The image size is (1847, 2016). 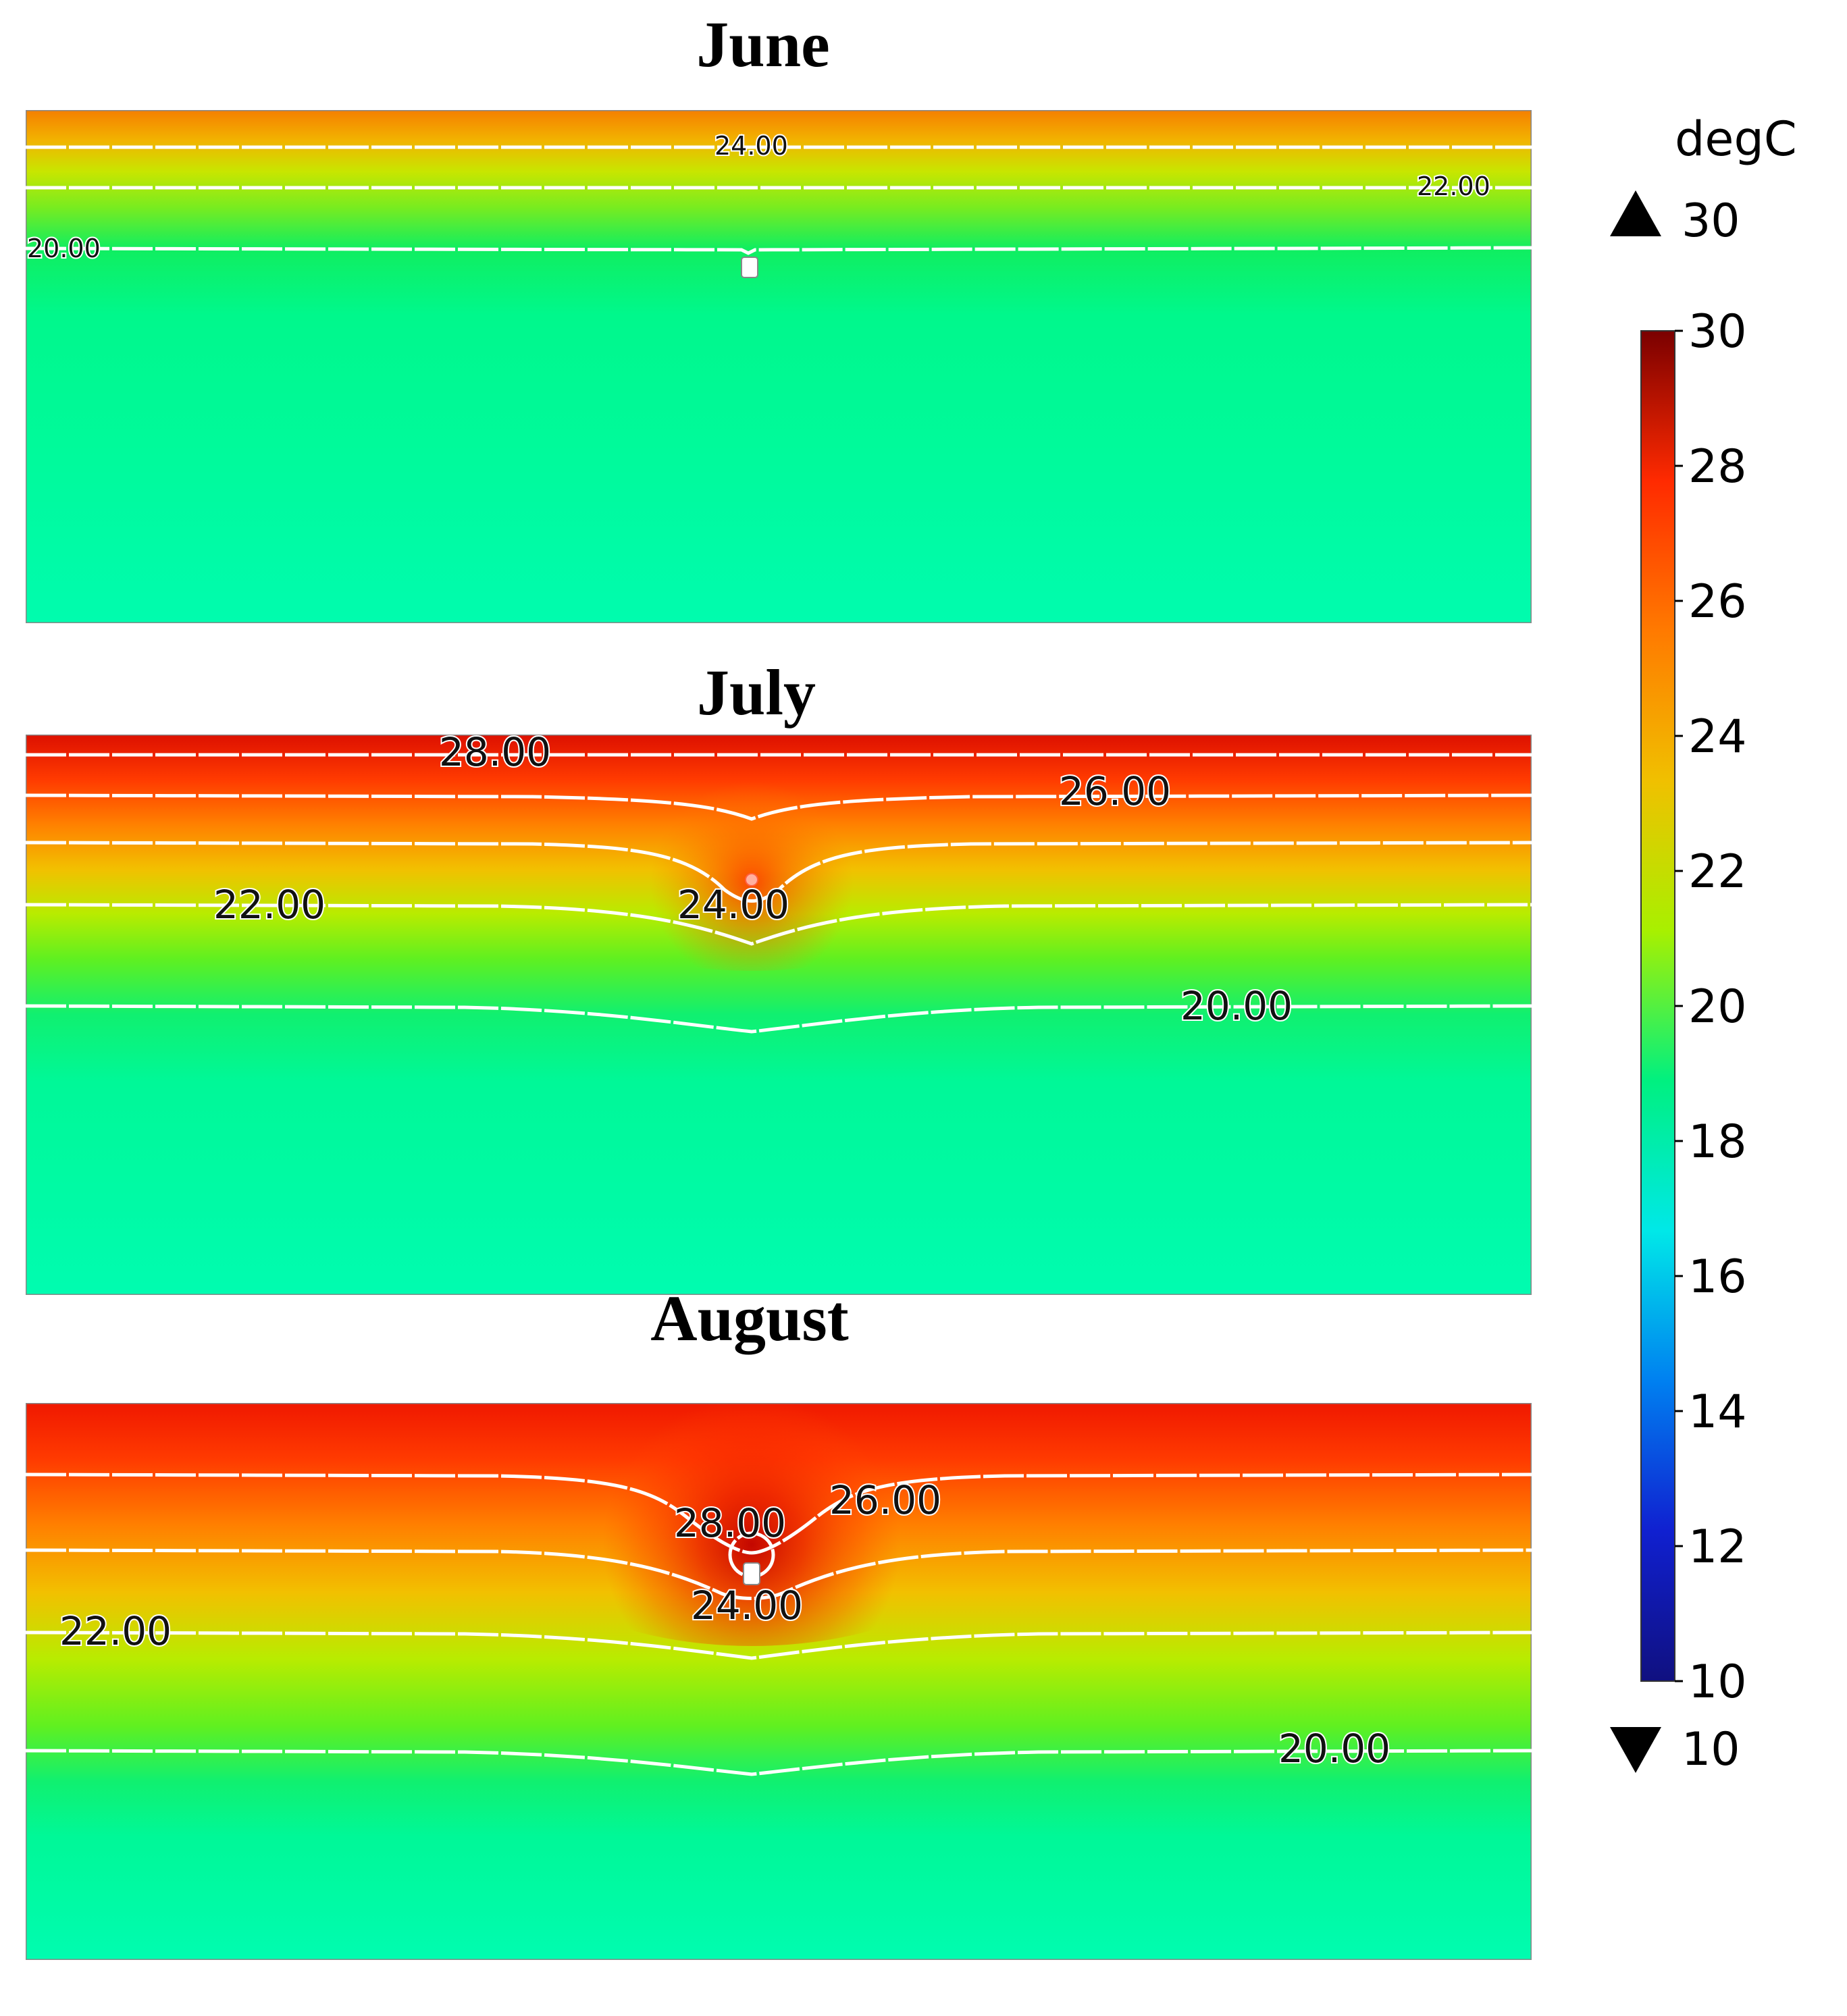 What do you see at coordinates (1718, 1682) in the screenshot?
I see `colorbar-tick-label: 10` at bounding box center [1718, 1682].